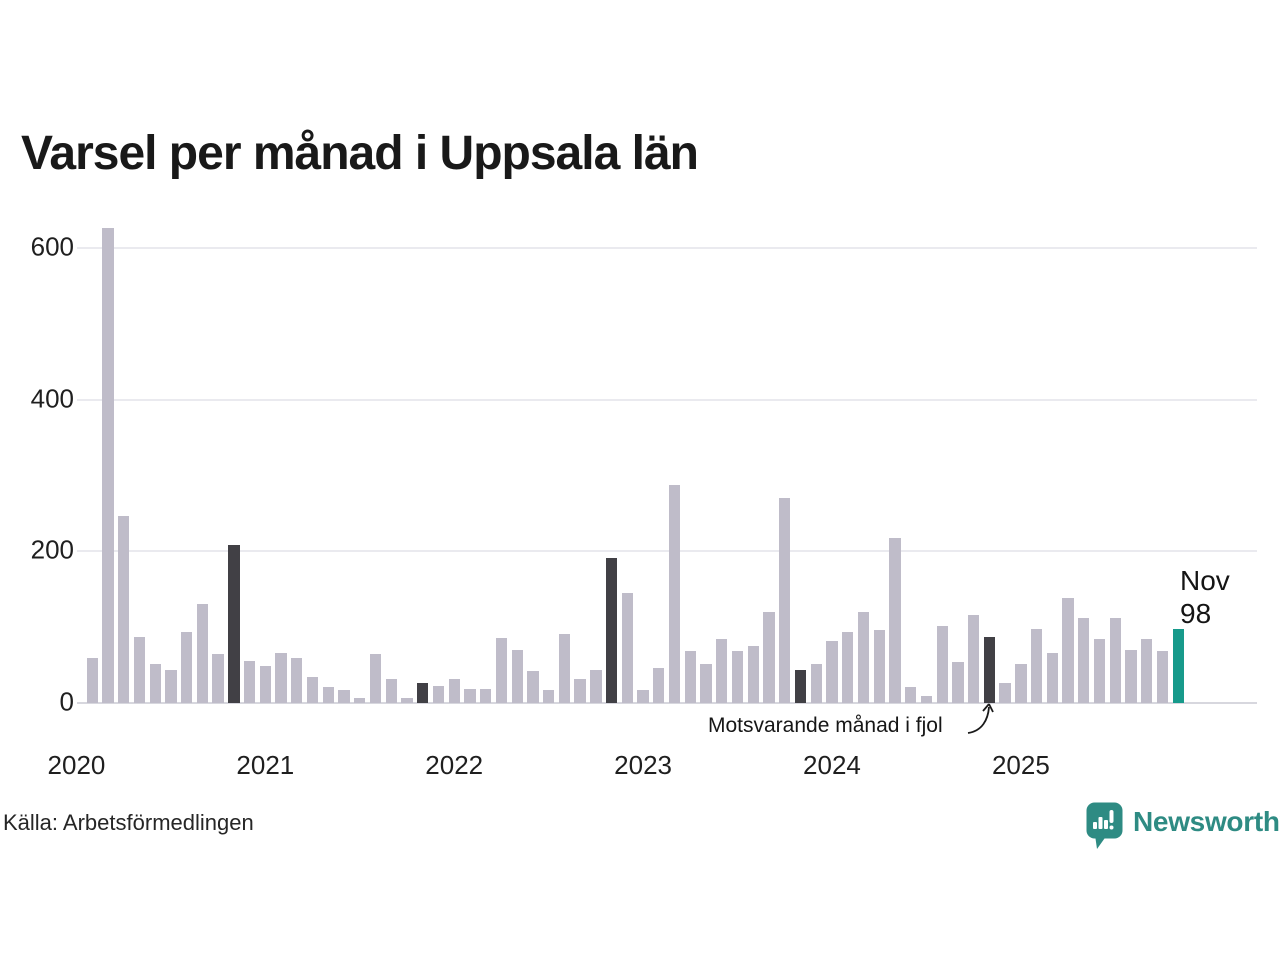 The width and height of the screenshot is (1280, 960). What do you see at coordinates (76, 765) in the screenshot?
I see `x-axis-year-label: 2020` at bounding box center [76, 765].